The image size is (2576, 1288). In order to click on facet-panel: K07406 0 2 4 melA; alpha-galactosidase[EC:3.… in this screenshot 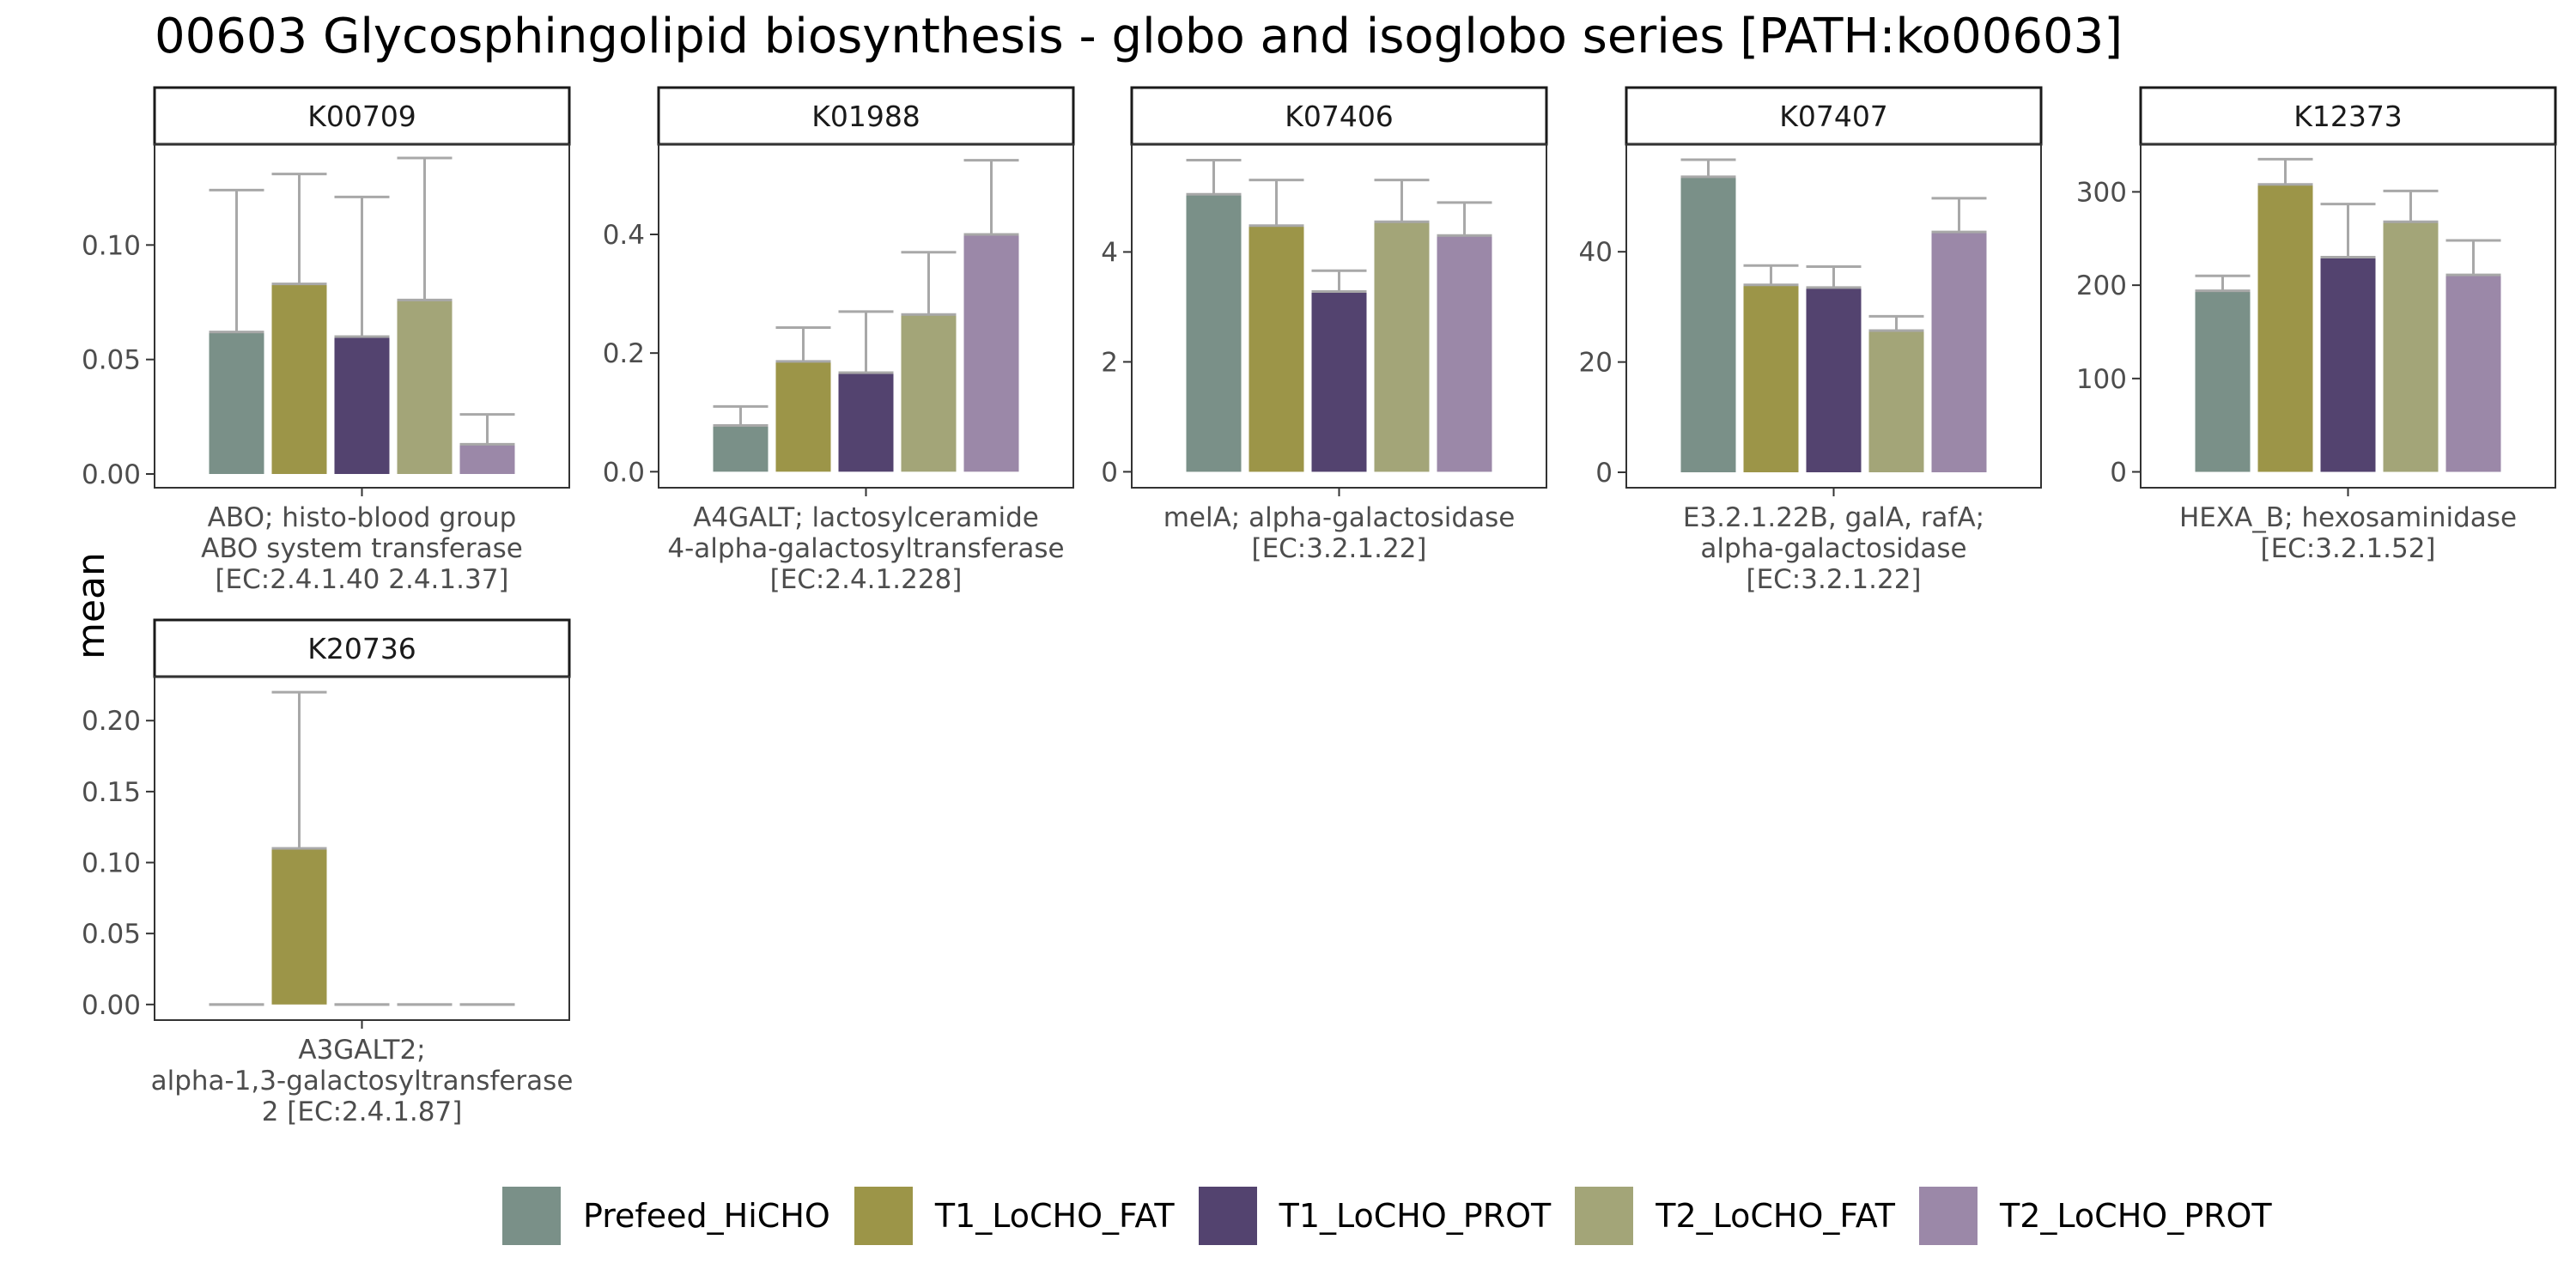, I will do `click(1324, 325)`.